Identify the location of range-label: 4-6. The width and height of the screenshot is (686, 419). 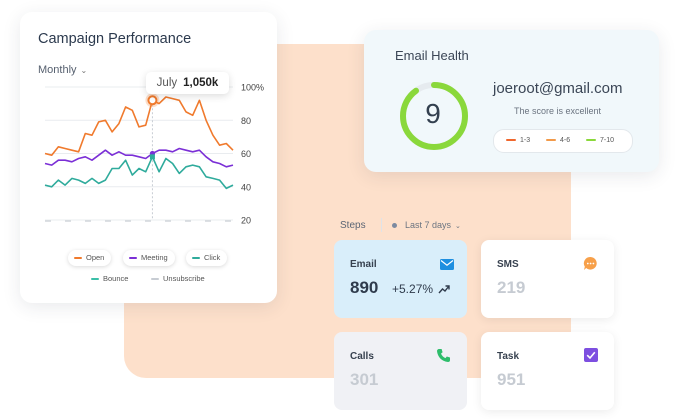
(565, 140).